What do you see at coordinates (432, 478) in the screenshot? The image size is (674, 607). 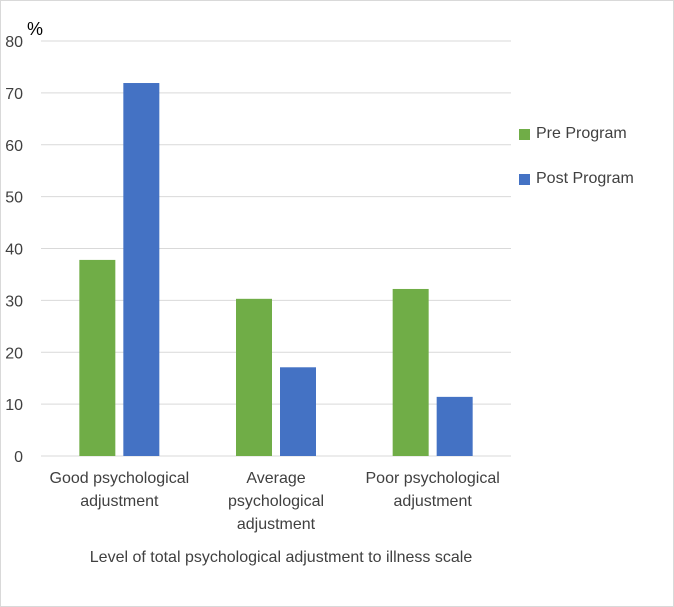 I see `x-tick-label-line: Poor psychological` at bounding box center [432, 478].